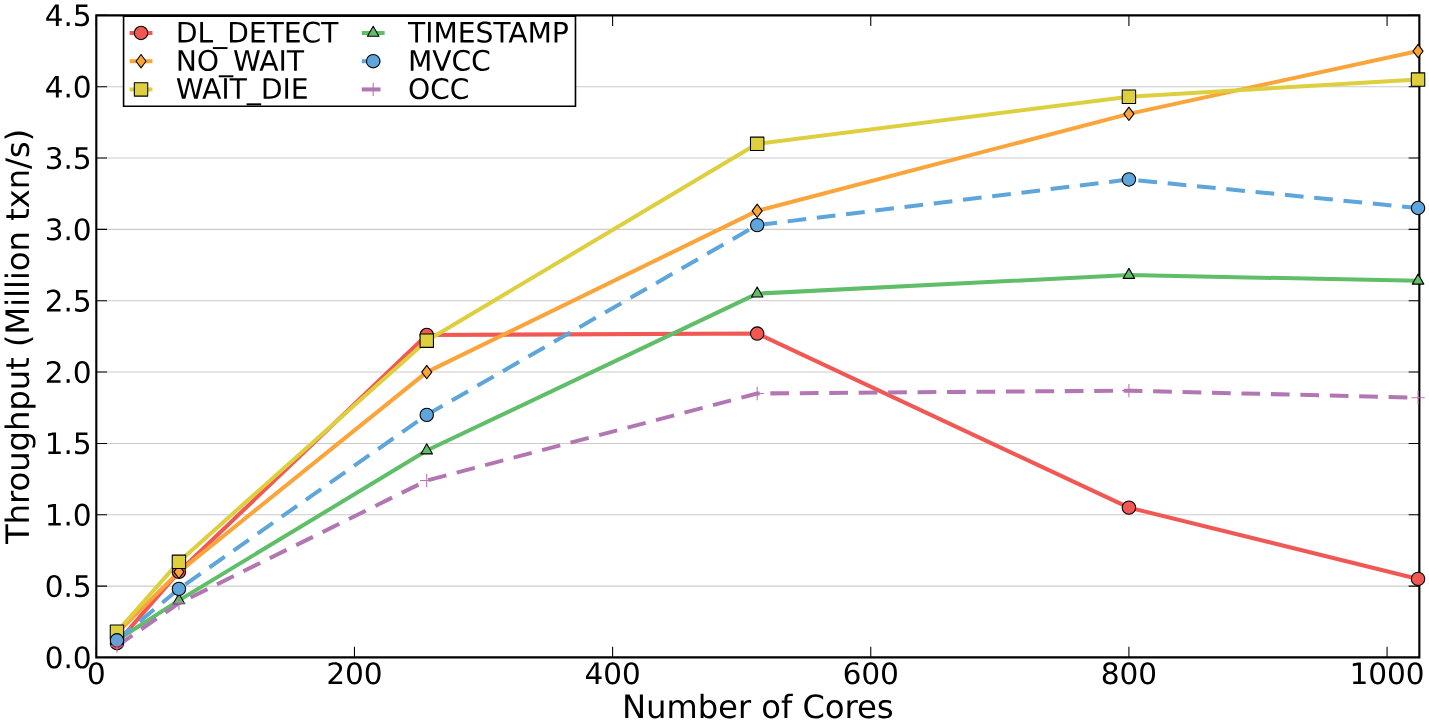 The width and height of the screenshot is (1429, 723). What do you see at coordinates (96, 673) in the screenshot?
I see `x-tick-label: 0` at bounding box center [96, 673].